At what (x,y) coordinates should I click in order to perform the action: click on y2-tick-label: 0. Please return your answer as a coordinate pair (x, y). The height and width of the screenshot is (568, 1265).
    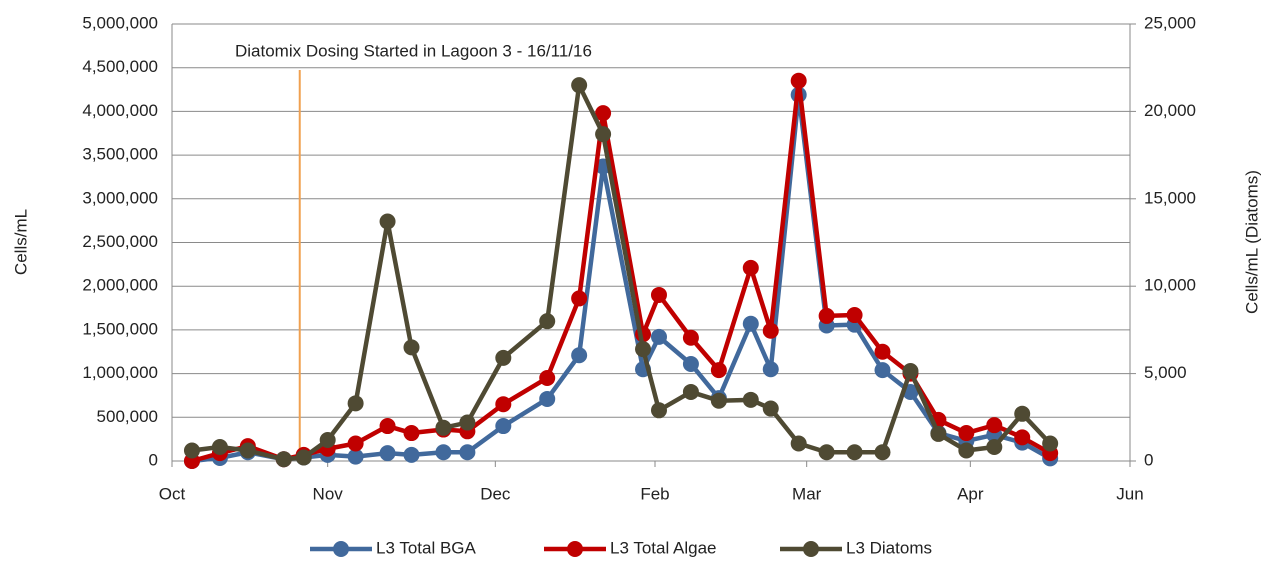
    Looking at the image, I should click on (1148, 459).